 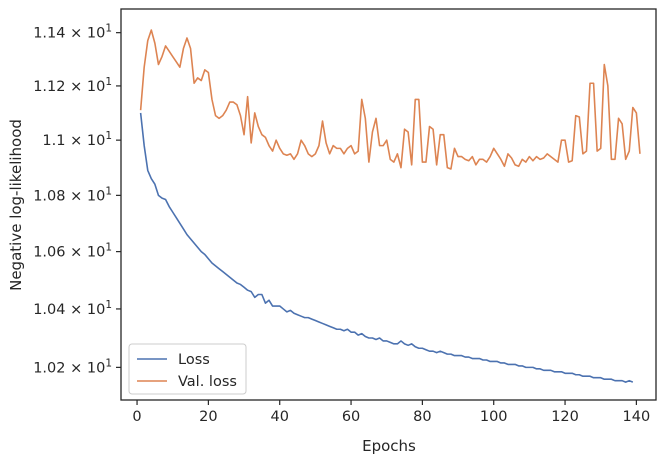 I want to click on y-axis-label: Negative log-likelihood, so click(x=16, y=205).